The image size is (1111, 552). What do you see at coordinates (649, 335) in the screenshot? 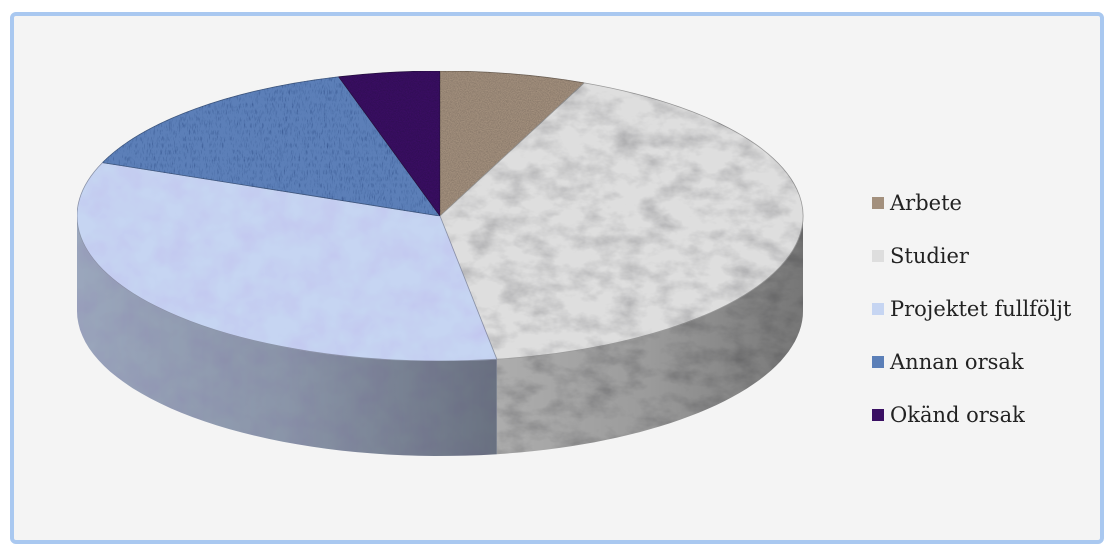
I see `pie-side-shade-studier` at bounding box center [649, 335].